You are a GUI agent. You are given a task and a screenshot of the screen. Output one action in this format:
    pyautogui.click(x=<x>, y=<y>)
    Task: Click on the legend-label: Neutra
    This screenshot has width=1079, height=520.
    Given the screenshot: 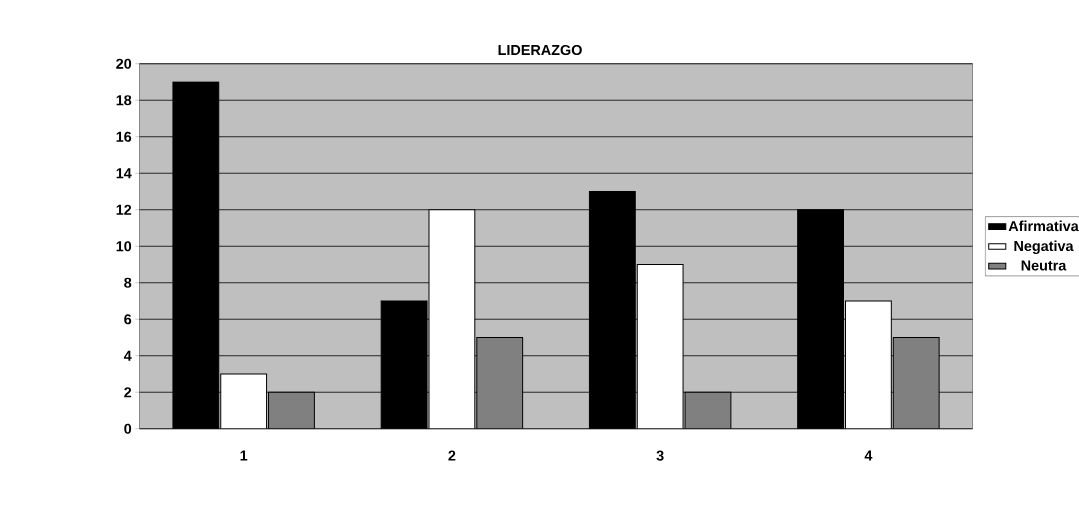 What is the action you would take?
    pyautogui.click(x=1044, y=265)
    